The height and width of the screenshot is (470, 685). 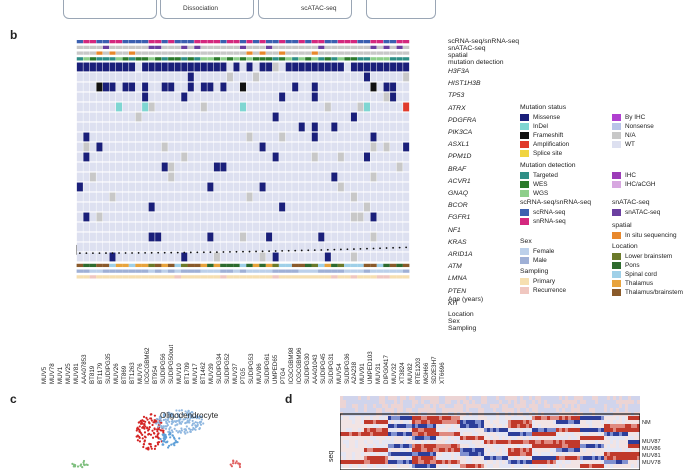 What do you see at coordinates (633, 126) in the screenshot?
I see `legend-item: Nonsense` at bounding box center [633, 126].